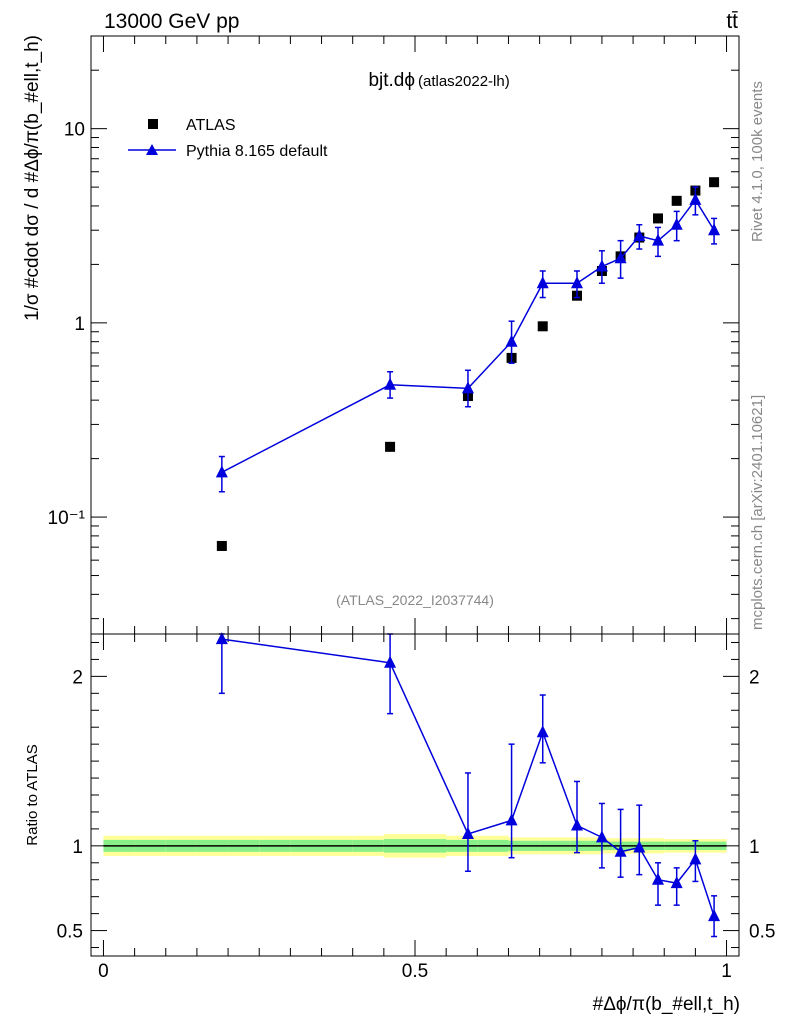  Describe the element at coordinates (152, 149) in the screenshot. I see `legend-marker-pythia` at that location.